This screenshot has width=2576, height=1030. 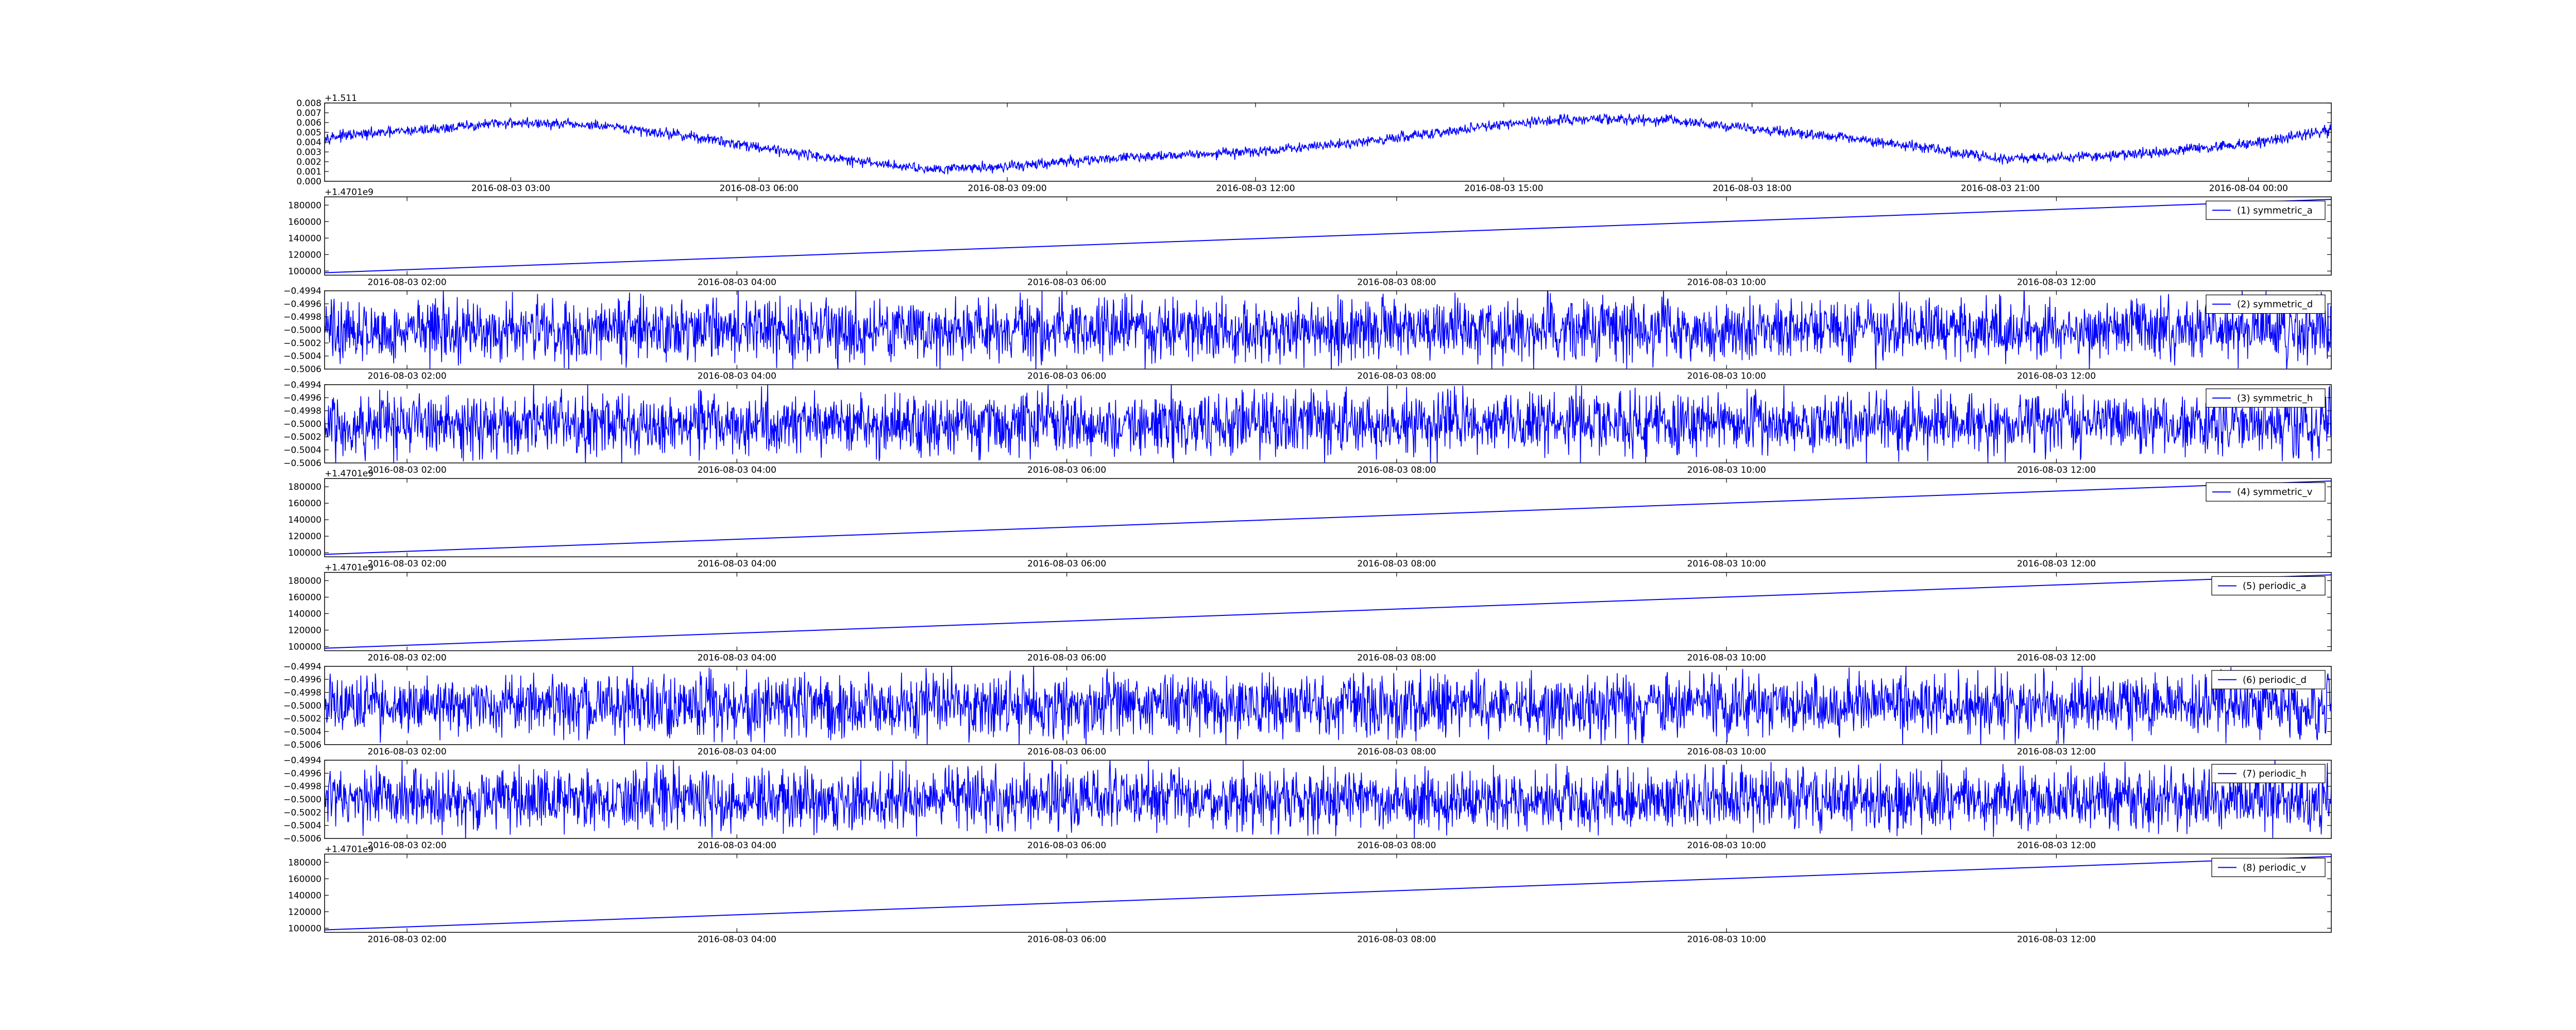 What do you see at coordinates (1503, 189) in the screenshot?
I see `x-tick-label: 2016-08-03 15:00` at bounding box center [1503, 189].